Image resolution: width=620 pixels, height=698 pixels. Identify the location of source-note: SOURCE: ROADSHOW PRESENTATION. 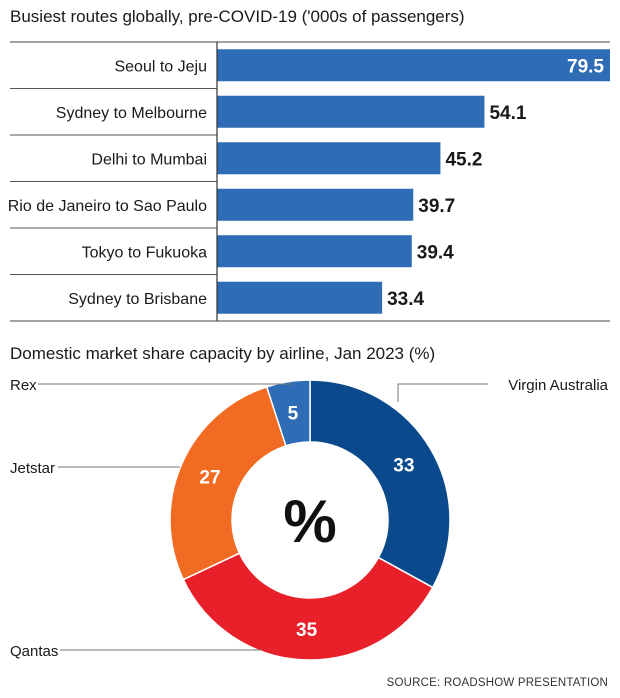
(497, 683).